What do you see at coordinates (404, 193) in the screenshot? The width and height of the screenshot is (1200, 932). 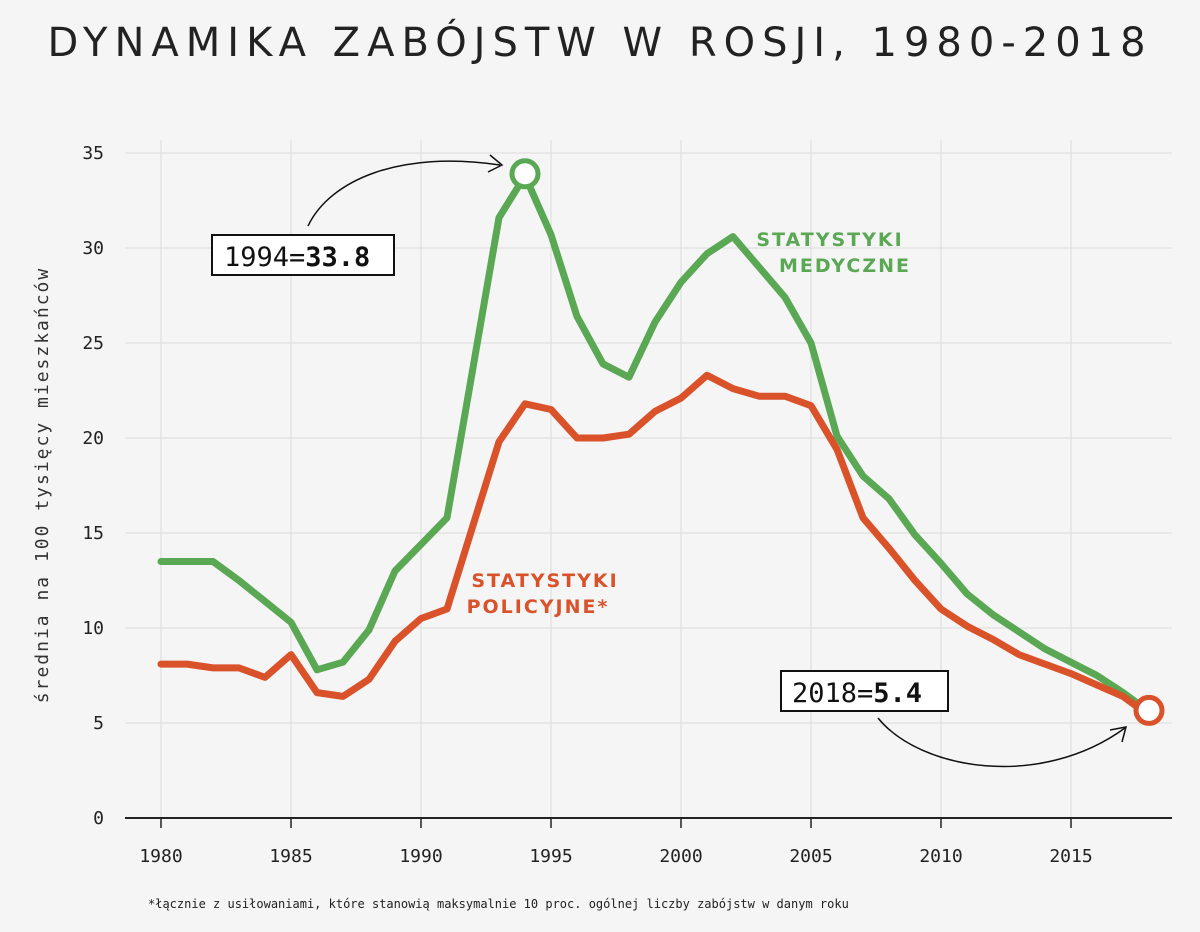 I see `callout-1994-arrow` at bounding box center [404, 193].